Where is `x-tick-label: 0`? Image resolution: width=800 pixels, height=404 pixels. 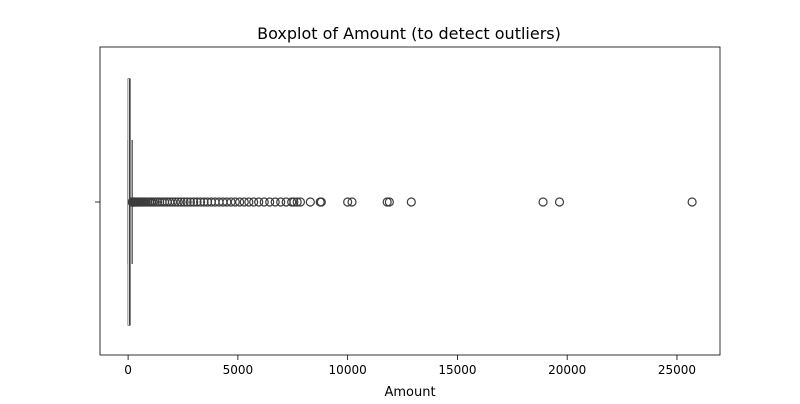
x-tick-label: 0 is located at coordinates (128, 370).